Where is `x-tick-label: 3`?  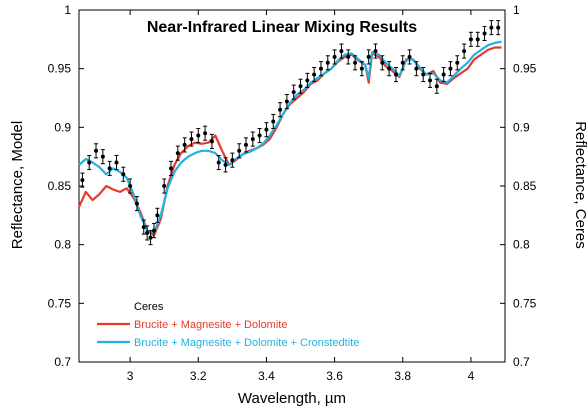 x-tick-label: 3 is located at coordinates (130, 376).